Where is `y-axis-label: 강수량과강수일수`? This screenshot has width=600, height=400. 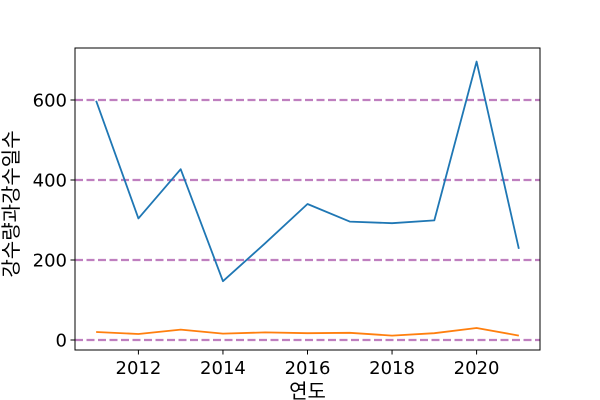 y-axis-label: 강수량과강수일수 is located at coordinates (11, 203).